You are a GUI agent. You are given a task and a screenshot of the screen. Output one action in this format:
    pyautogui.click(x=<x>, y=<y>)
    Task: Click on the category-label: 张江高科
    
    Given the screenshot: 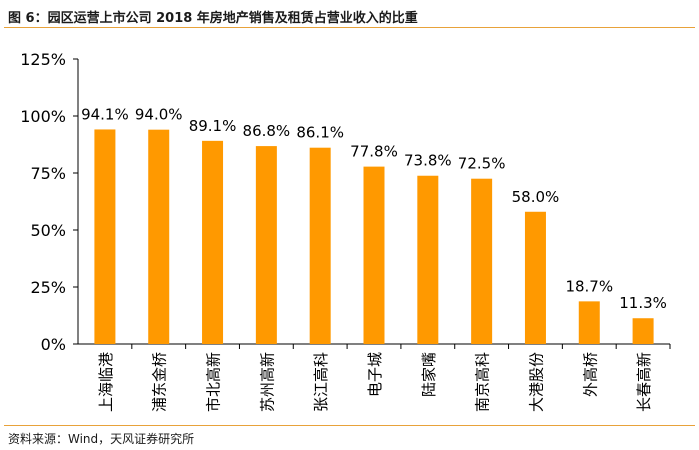 What is the action you would take?
    pyautogui.click(x=321, y=382)
    